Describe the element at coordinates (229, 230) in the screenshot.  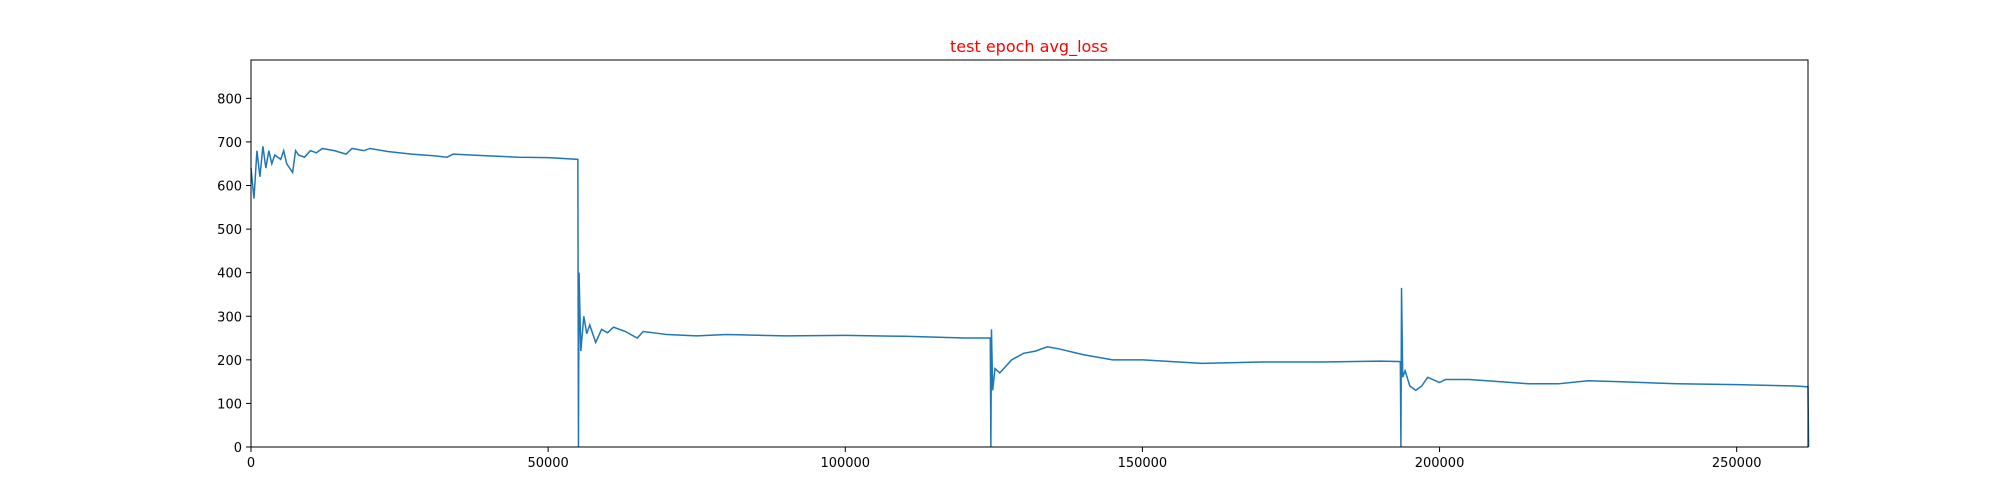
I see `y-tick-label: 500` at that location.